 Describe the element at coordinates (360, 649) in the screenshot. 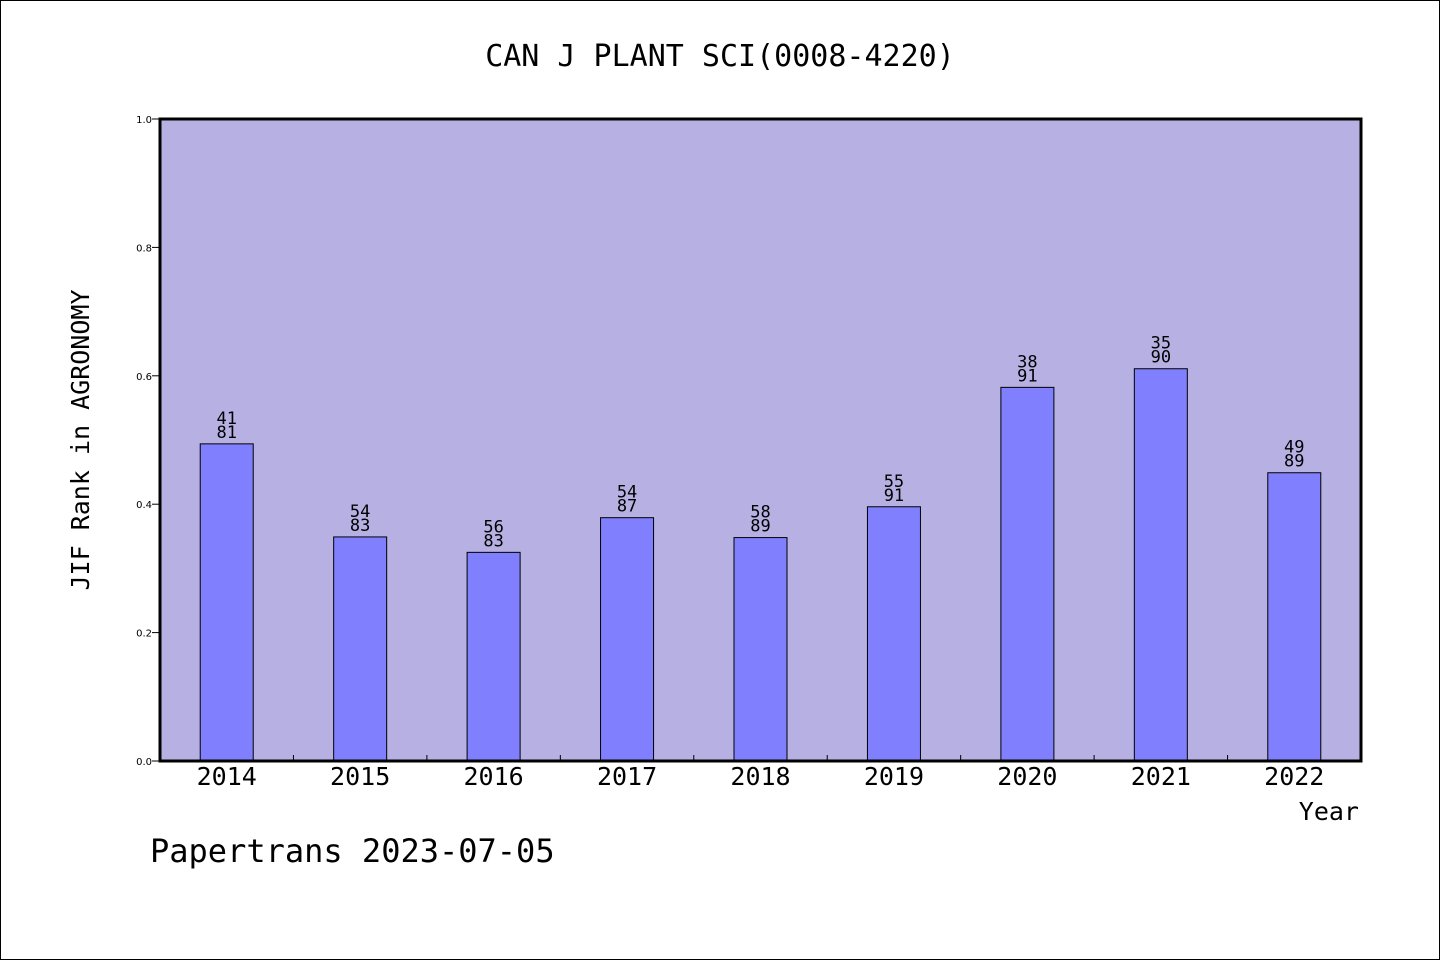

I see `bar-2015` at that location.